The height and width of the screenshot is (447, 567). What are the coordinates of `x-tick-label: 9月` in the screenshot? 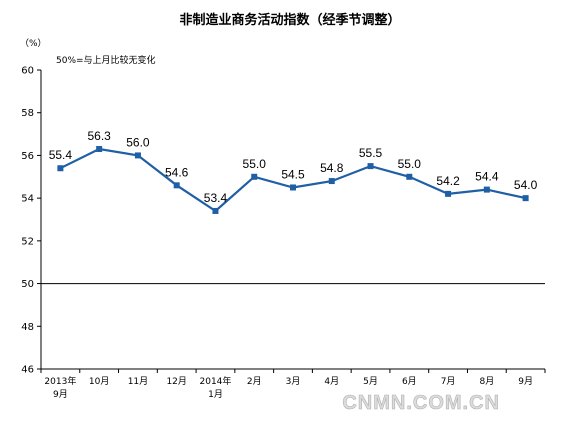 It's located at (525, 381).